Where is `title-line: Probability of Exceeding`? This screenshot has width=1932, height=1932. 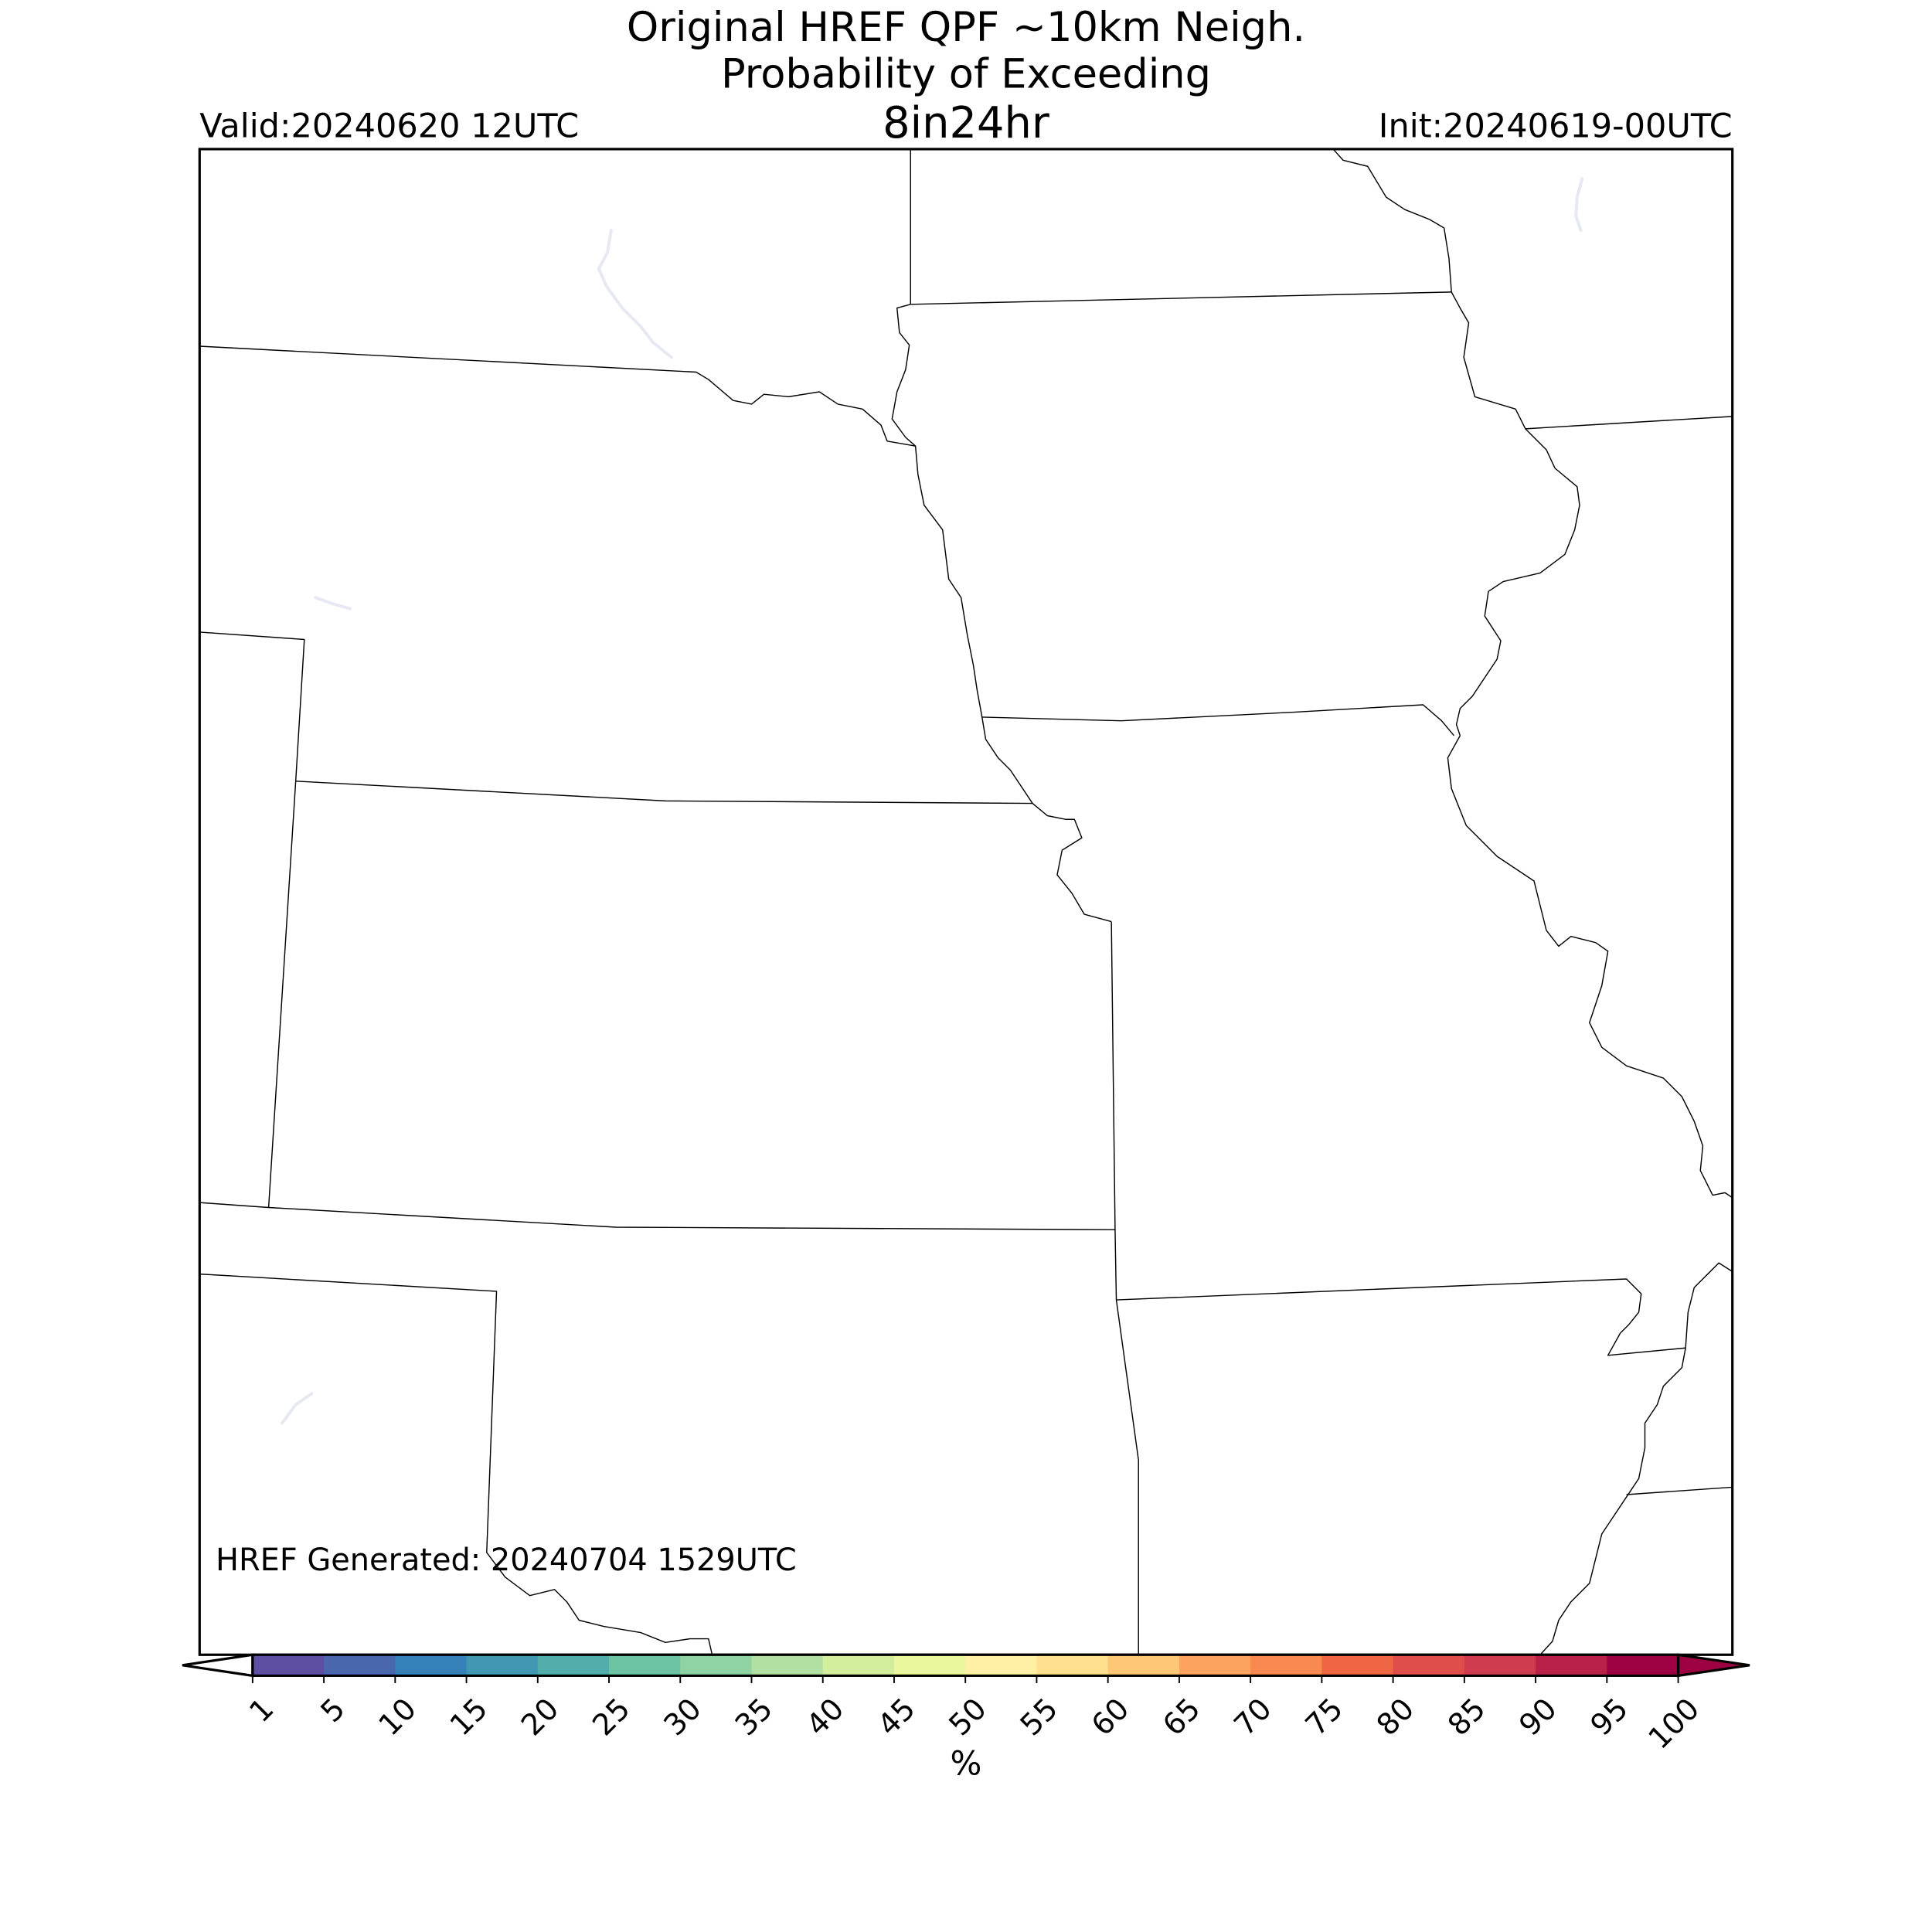 title-line: Probability of Exceeding is located at coordinates (966, 74).